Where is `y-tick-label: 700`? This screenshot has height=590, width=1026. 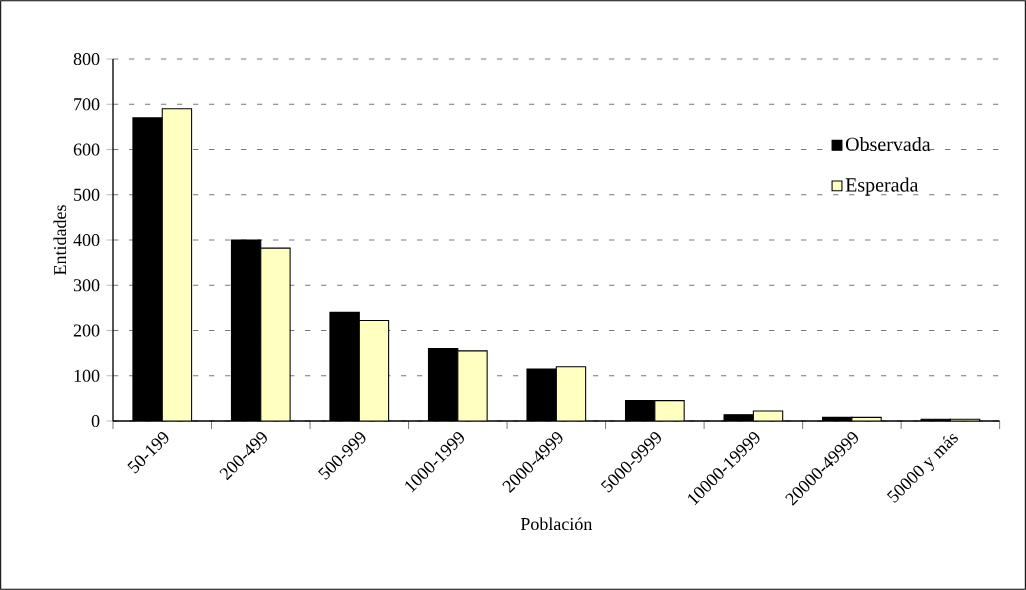
y-tick-label: 700 is located at coordinates (87, 104).